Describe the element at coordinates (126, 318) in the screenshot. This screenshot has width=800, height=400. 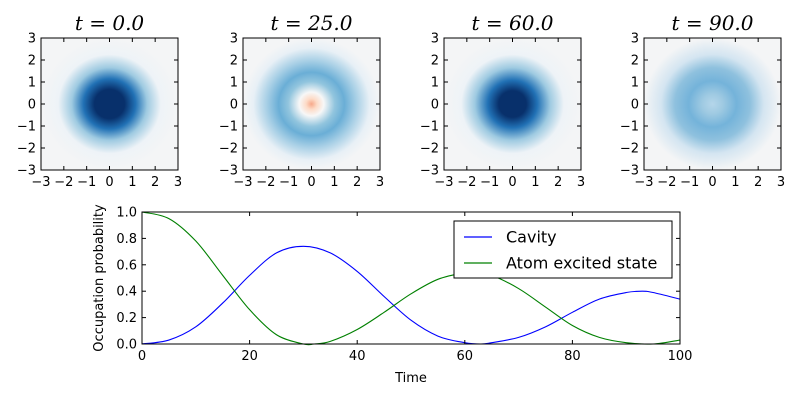
I see `y-tick-label: 0.2` at that location.